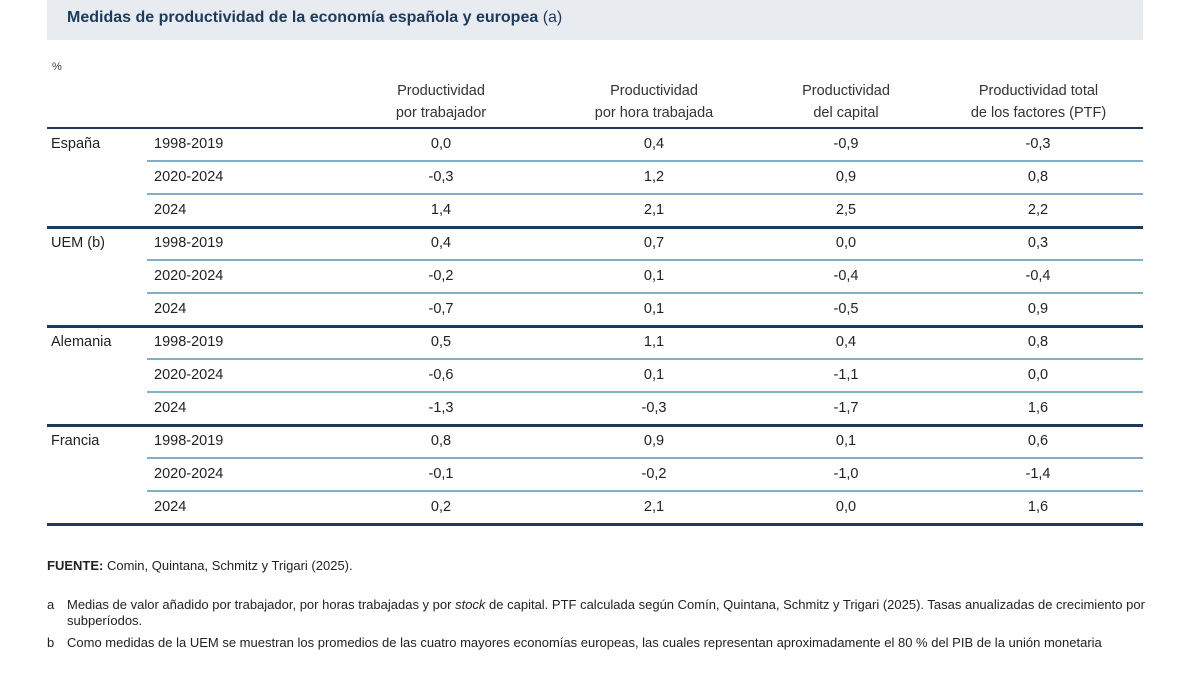  I want to click on column-header-line2: de los factores (PTF), so click(1038, 113).